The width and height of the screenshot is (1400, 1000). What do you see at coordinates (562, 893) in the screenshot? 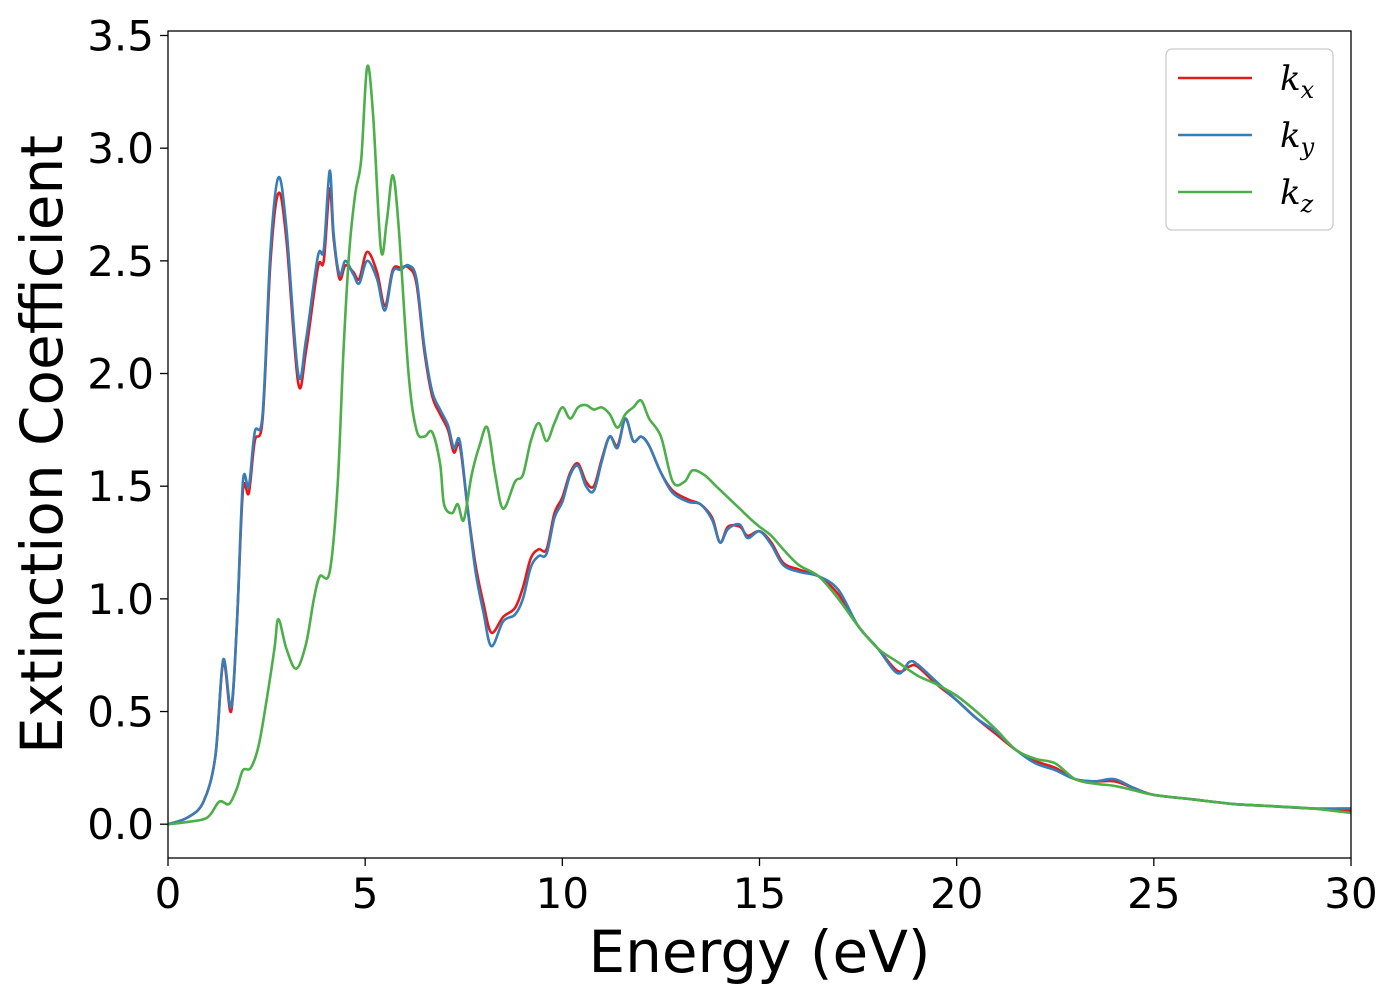
I see `x-tick-label: 10` at bounding box center [562, 893].